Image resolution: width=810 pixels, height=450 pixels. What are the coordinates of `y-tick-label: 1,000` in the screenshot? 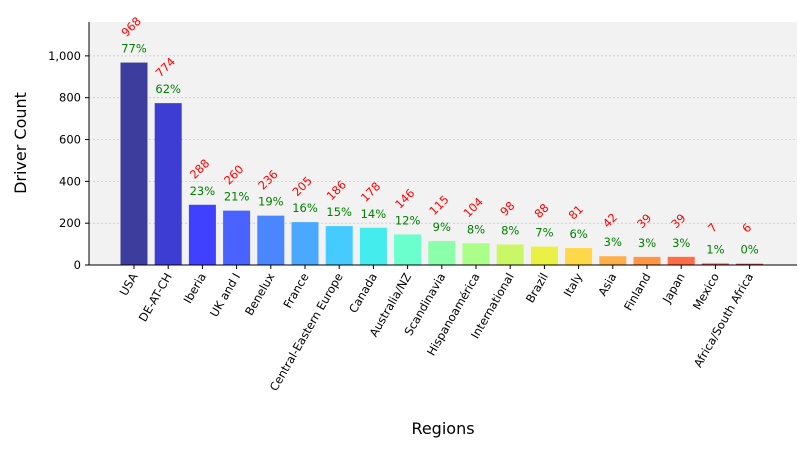 It's located at (64, 56).